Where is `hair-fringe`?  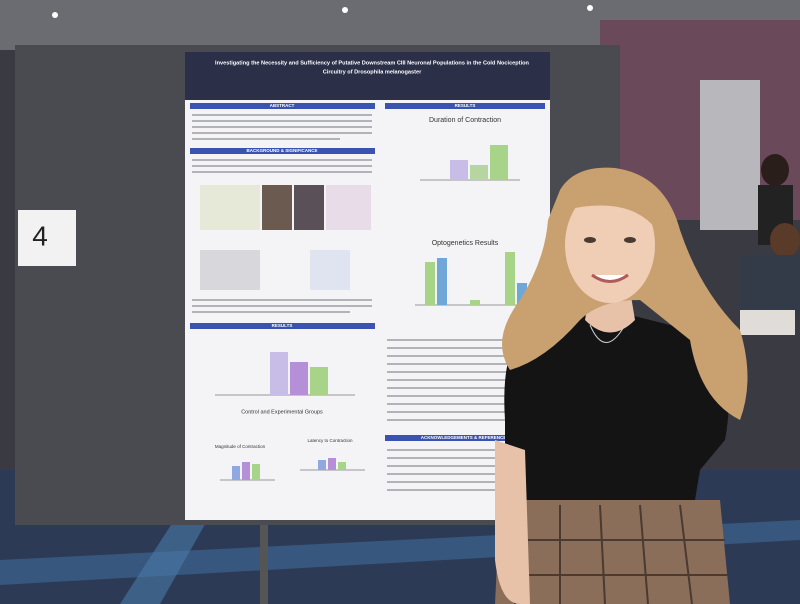
hair-fringe is located at coordinates (611, 206).